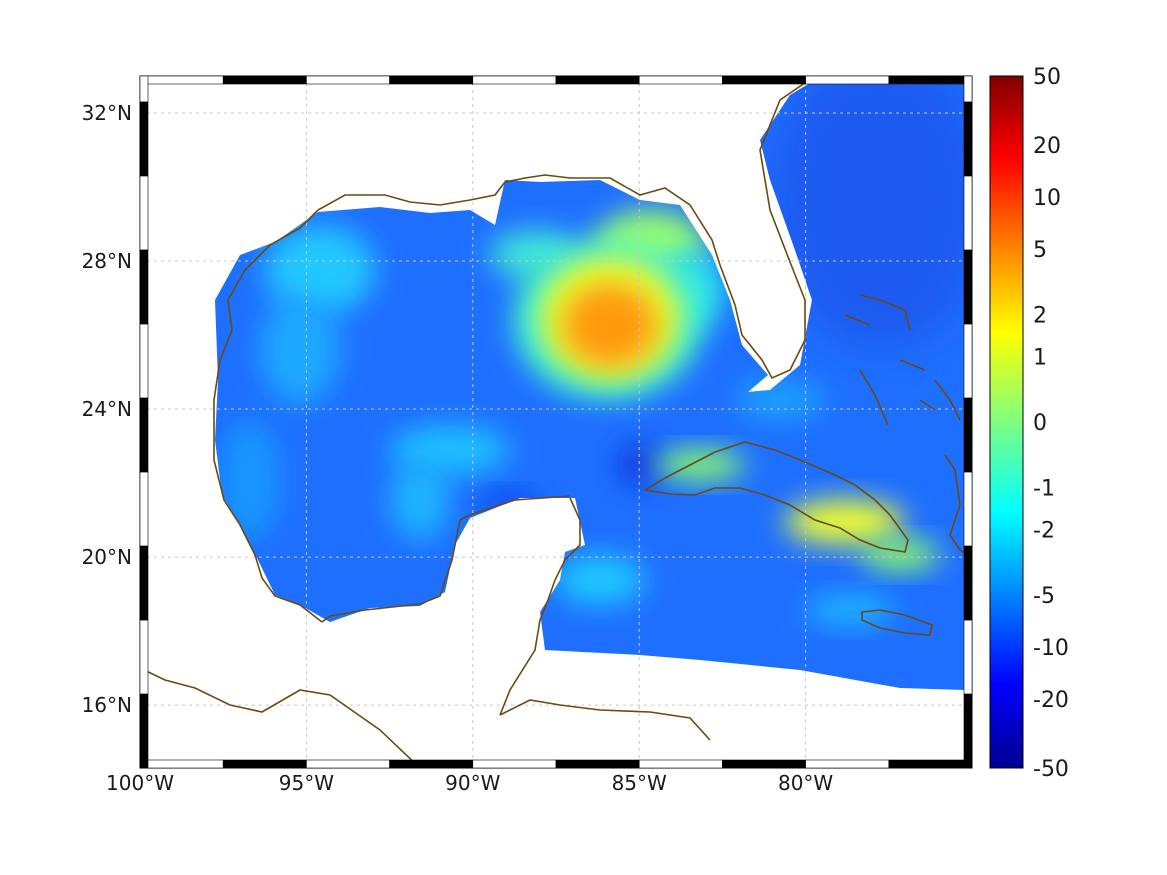  What do you see at coordinates (1047, 198) in the screenshot?
I see `colorbar-tick-label: 10` at bounding box center [1047, 198].